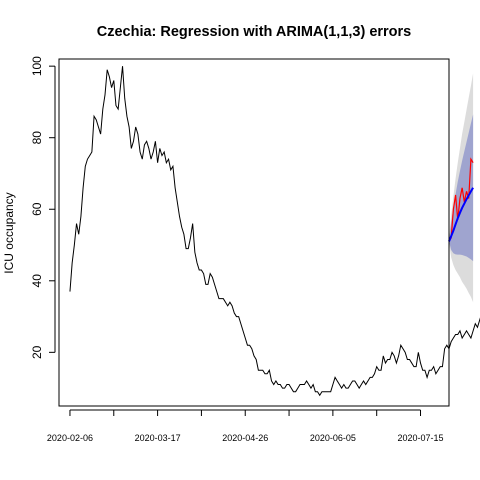  I want to click on forecast-mean-line, so click(461, 214).